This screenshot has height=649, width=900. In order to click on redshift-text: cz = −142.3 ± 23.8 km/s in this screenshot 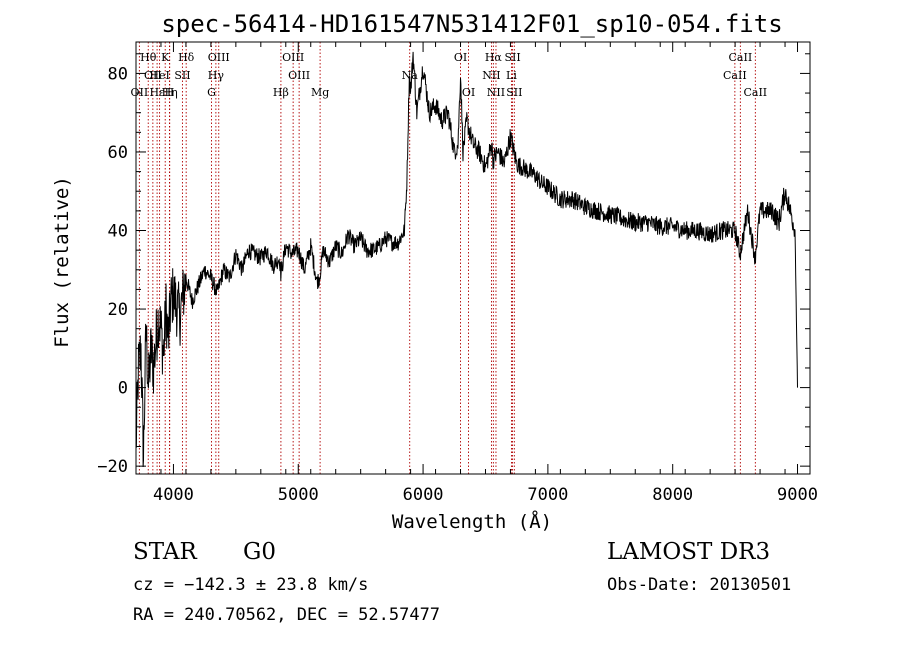, I will do `click(250, 585)`.